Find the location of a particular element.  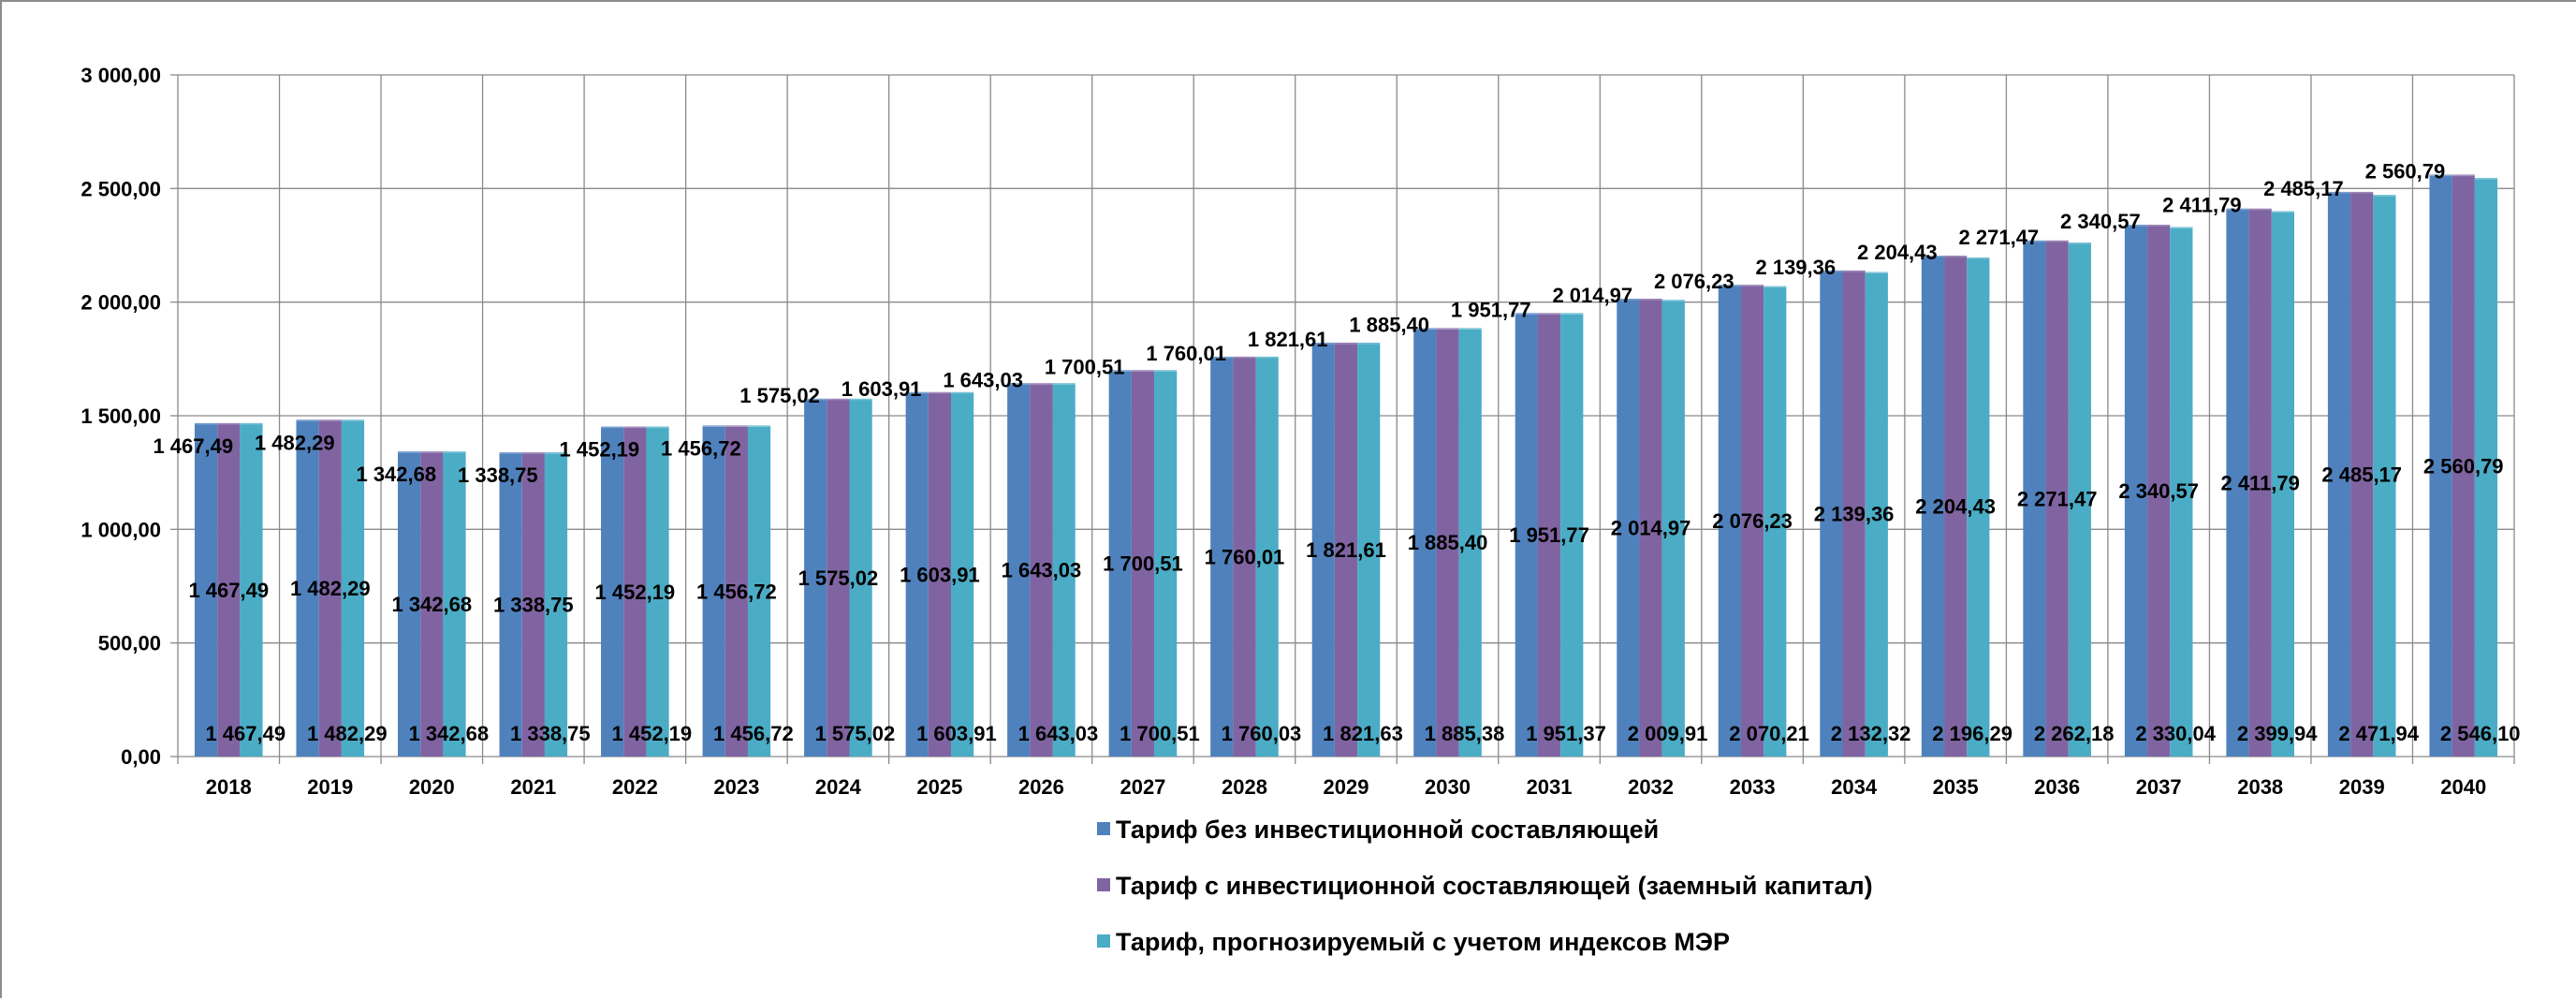

data-label-series1: 2 204,43 is located at coordinates (1897, 252).